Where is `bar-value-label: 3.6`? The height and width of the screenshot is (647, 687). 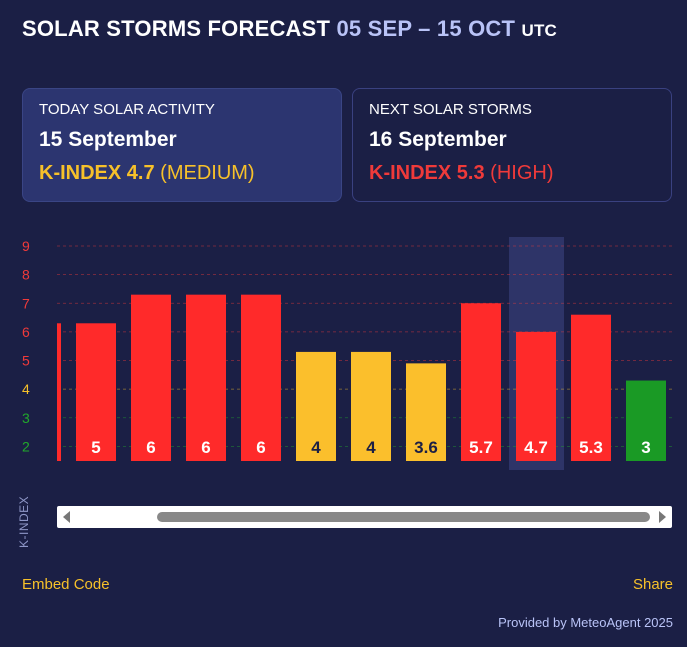
bar-value-label: 3.6 is located at coordinates (426, 447).